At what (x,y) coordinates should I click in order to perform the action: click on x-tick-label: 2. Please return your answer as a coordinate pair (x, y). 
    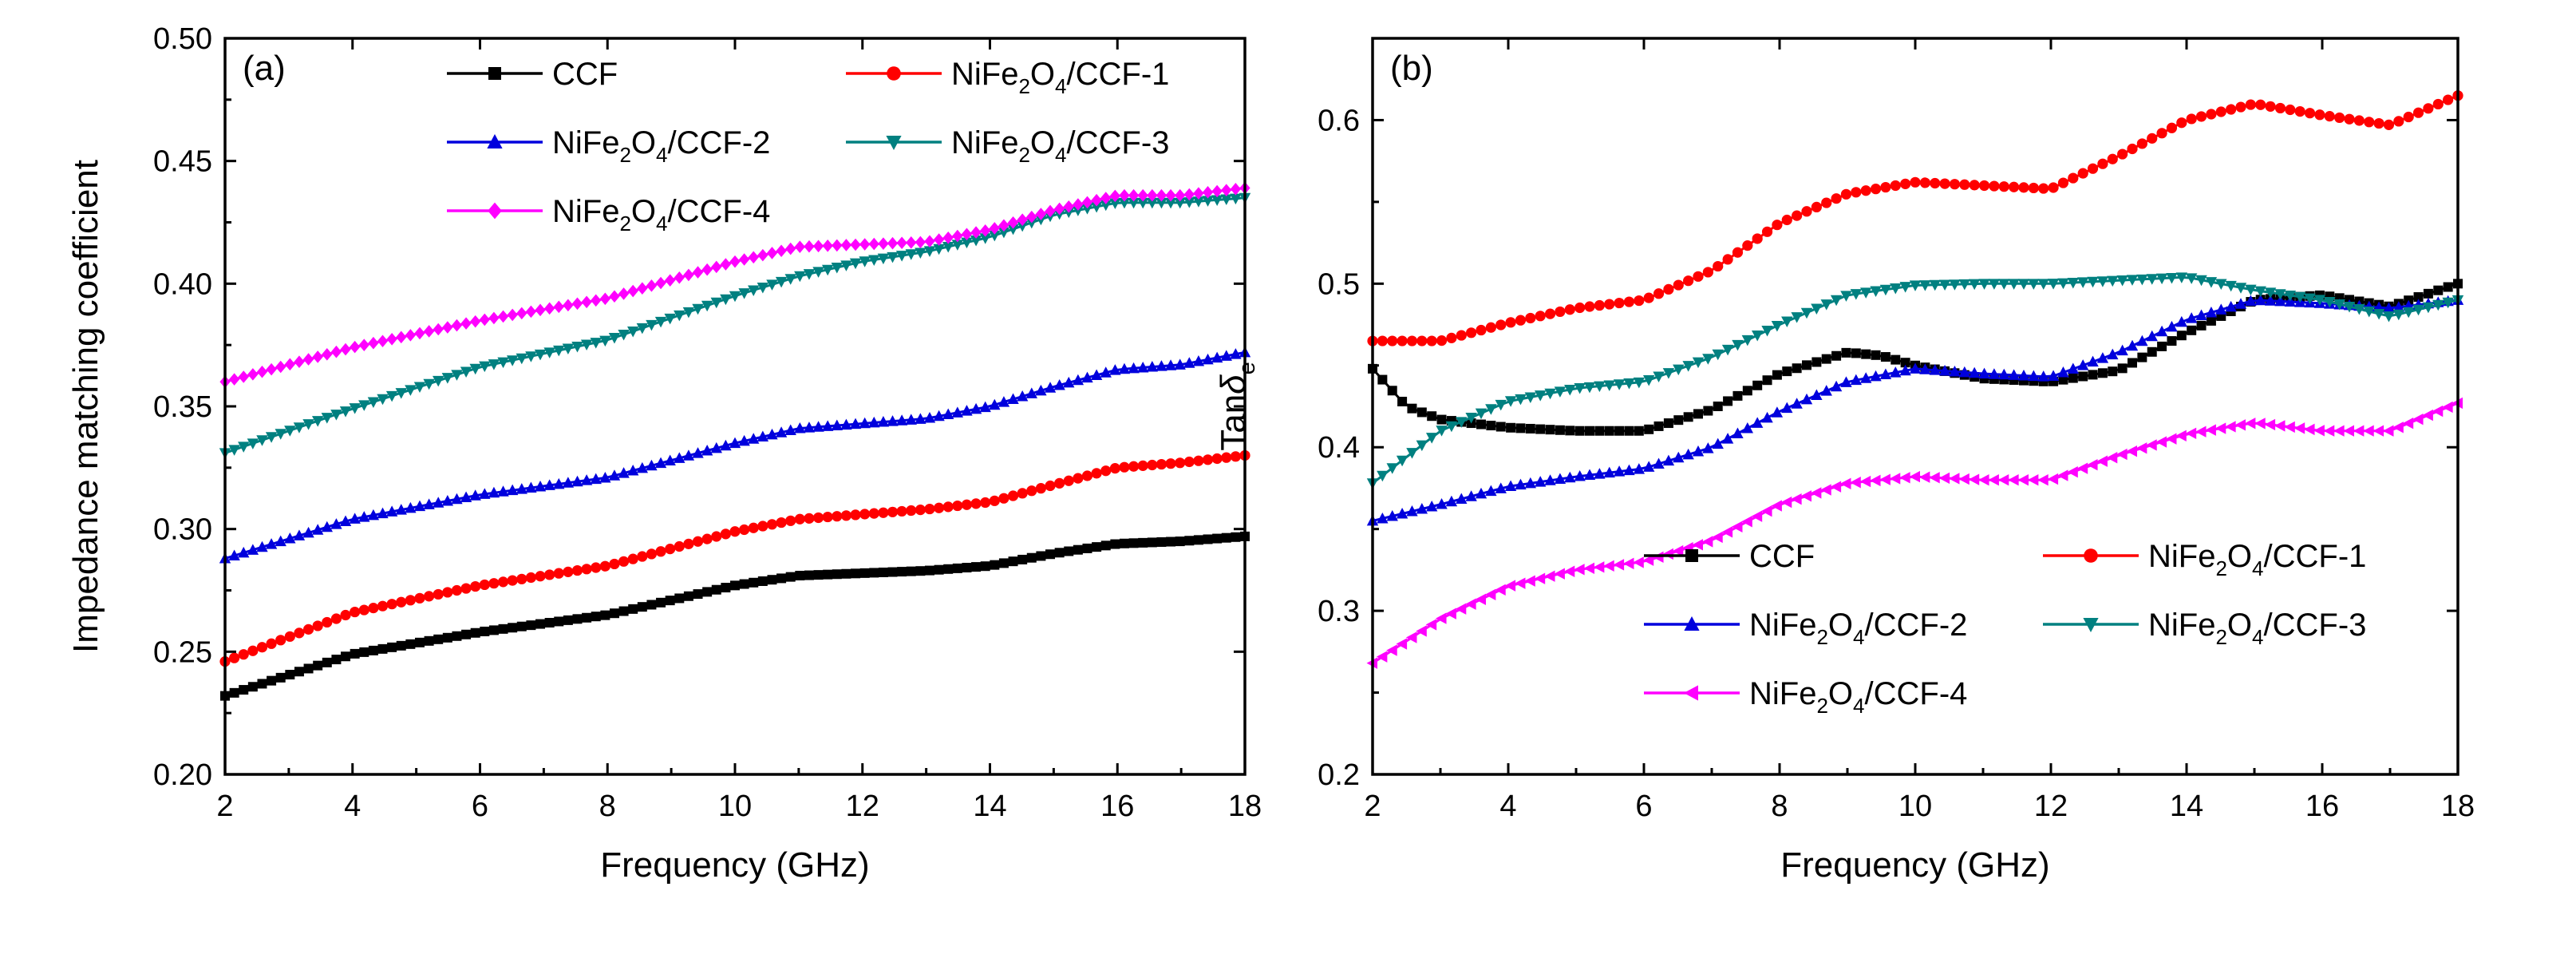
    Looking at the image, I should click on (224, 806).